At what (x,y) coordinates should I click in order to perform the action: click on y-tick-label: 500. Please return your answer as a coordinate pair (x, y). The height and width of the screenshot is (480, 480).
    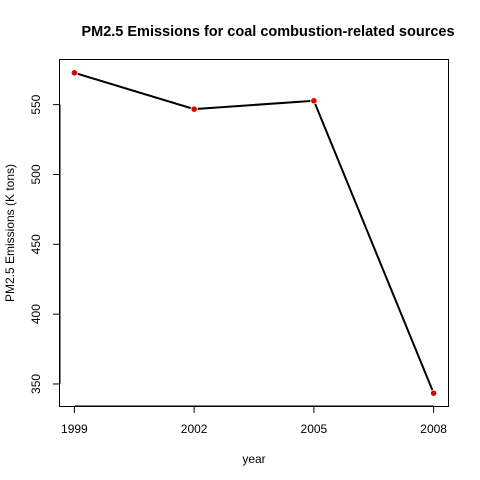
    Looking at the image, I should click on (36, 174).